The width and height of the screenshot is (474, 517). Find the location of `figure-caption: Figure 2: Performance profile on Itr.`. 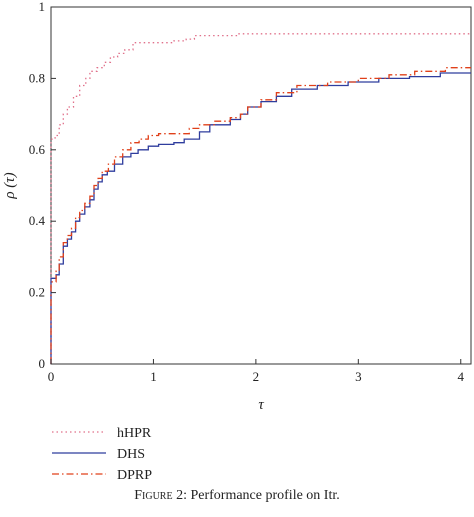

figure-caption: Figure 2: Performance profile on Itr. is located at coordinates (237, 496).